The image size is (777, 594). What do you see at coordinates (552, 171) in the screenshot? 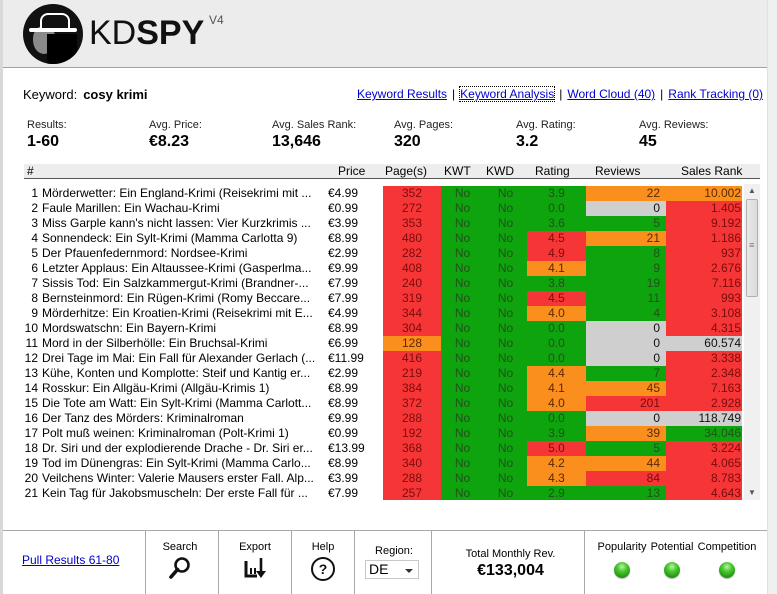
I see `col-header-rating: Rating` at bounding box center [552, 171].